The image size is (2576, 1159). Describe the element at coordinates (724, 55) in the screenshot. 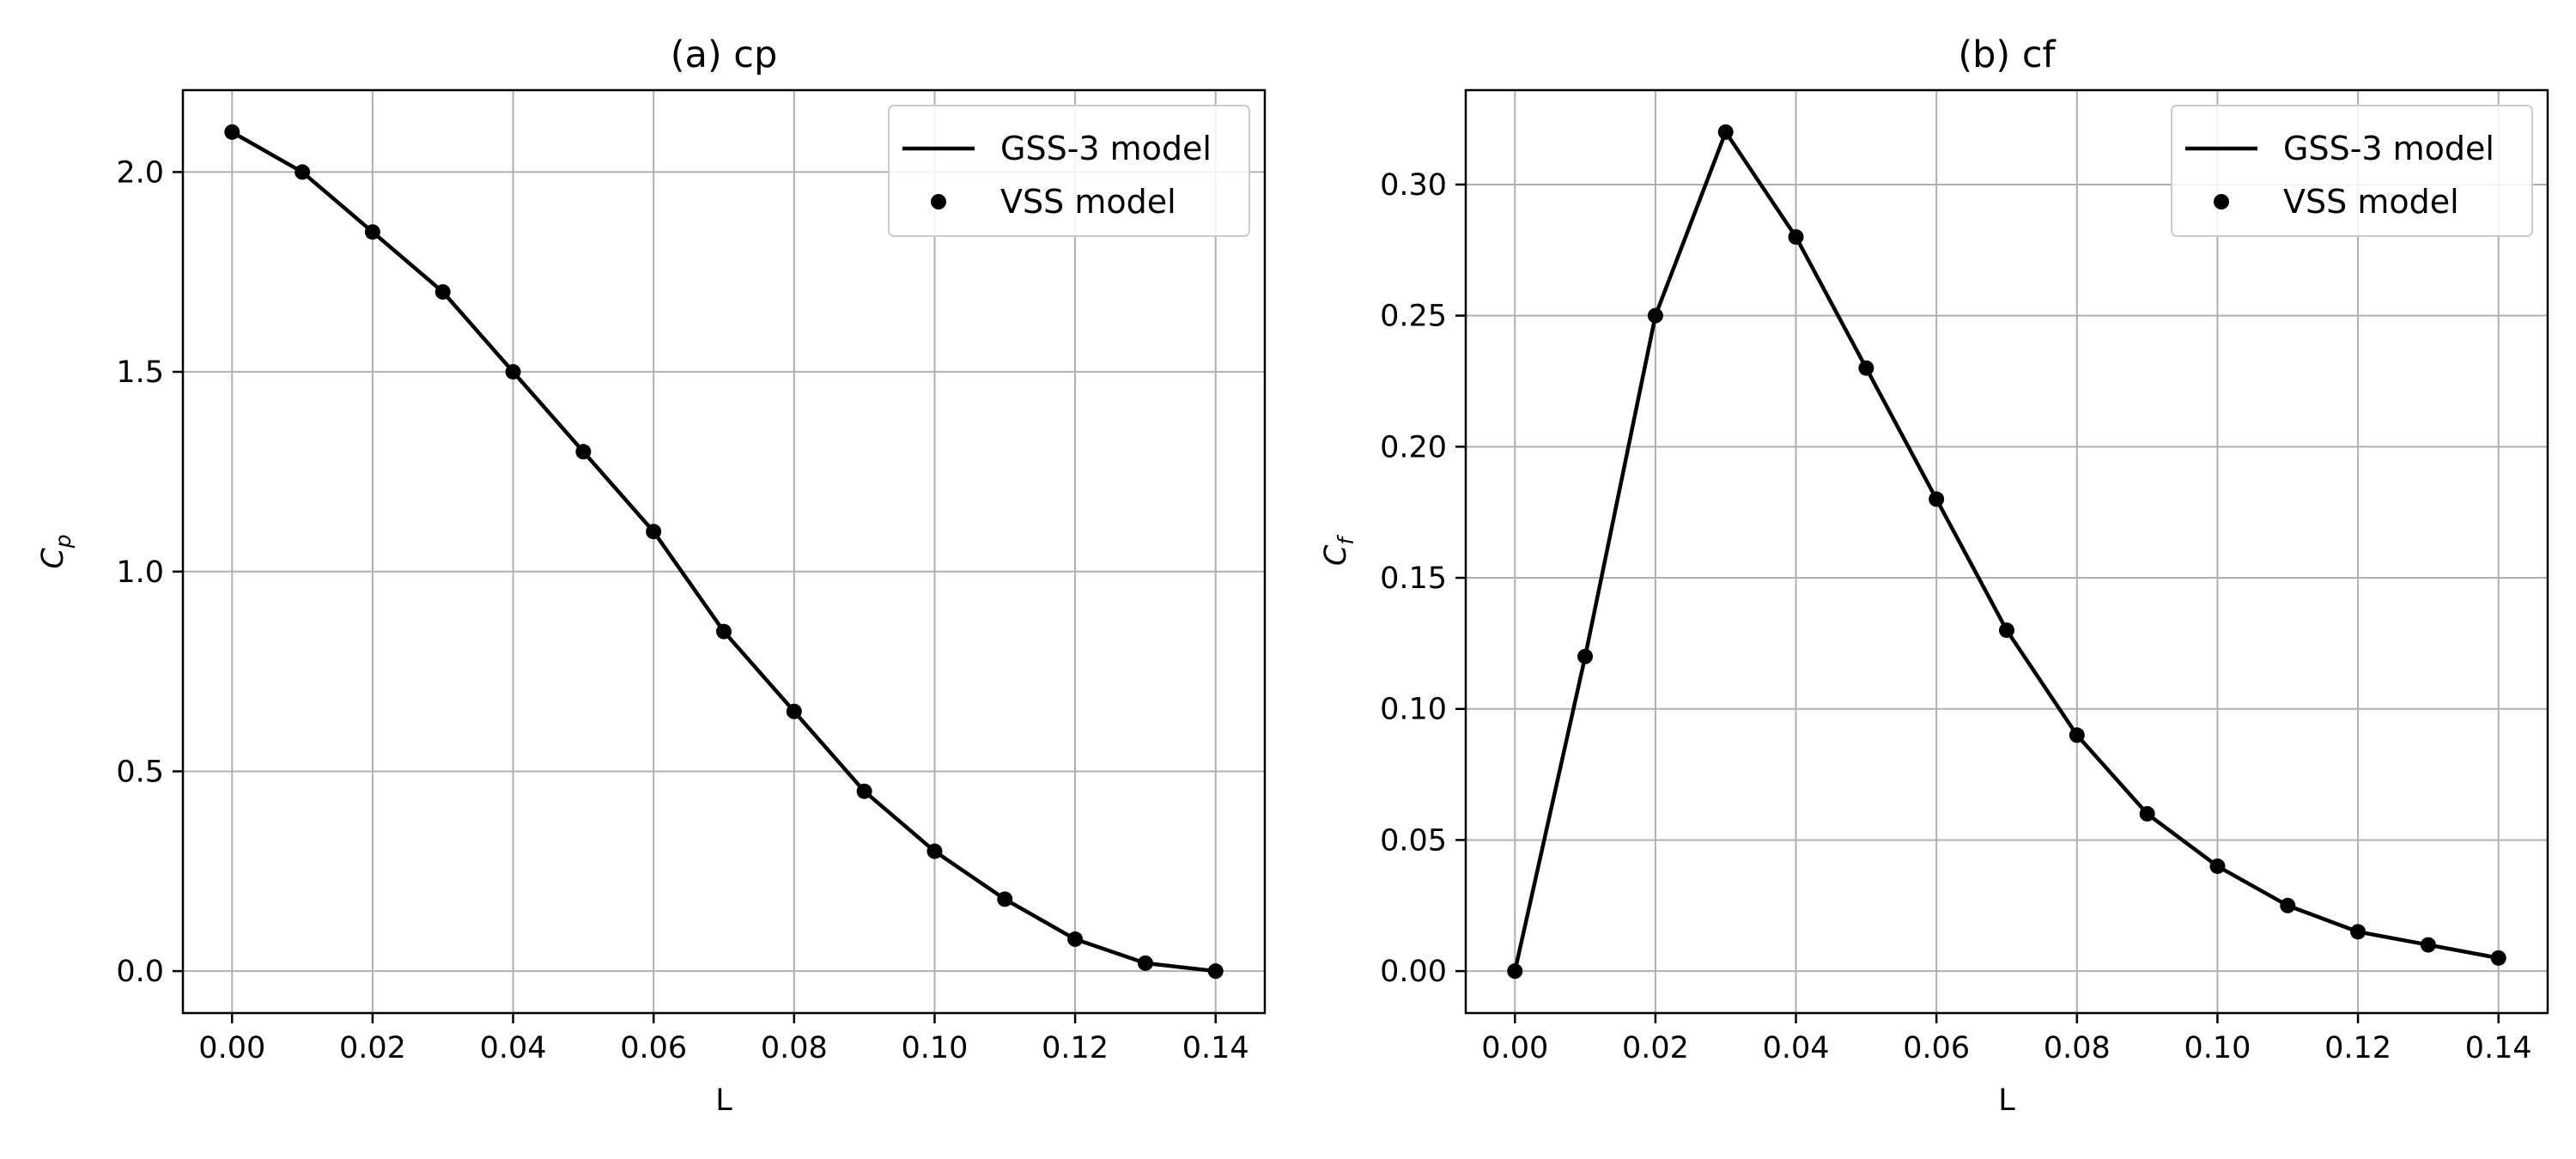

I see `chart-title: (a) cp` at that location.